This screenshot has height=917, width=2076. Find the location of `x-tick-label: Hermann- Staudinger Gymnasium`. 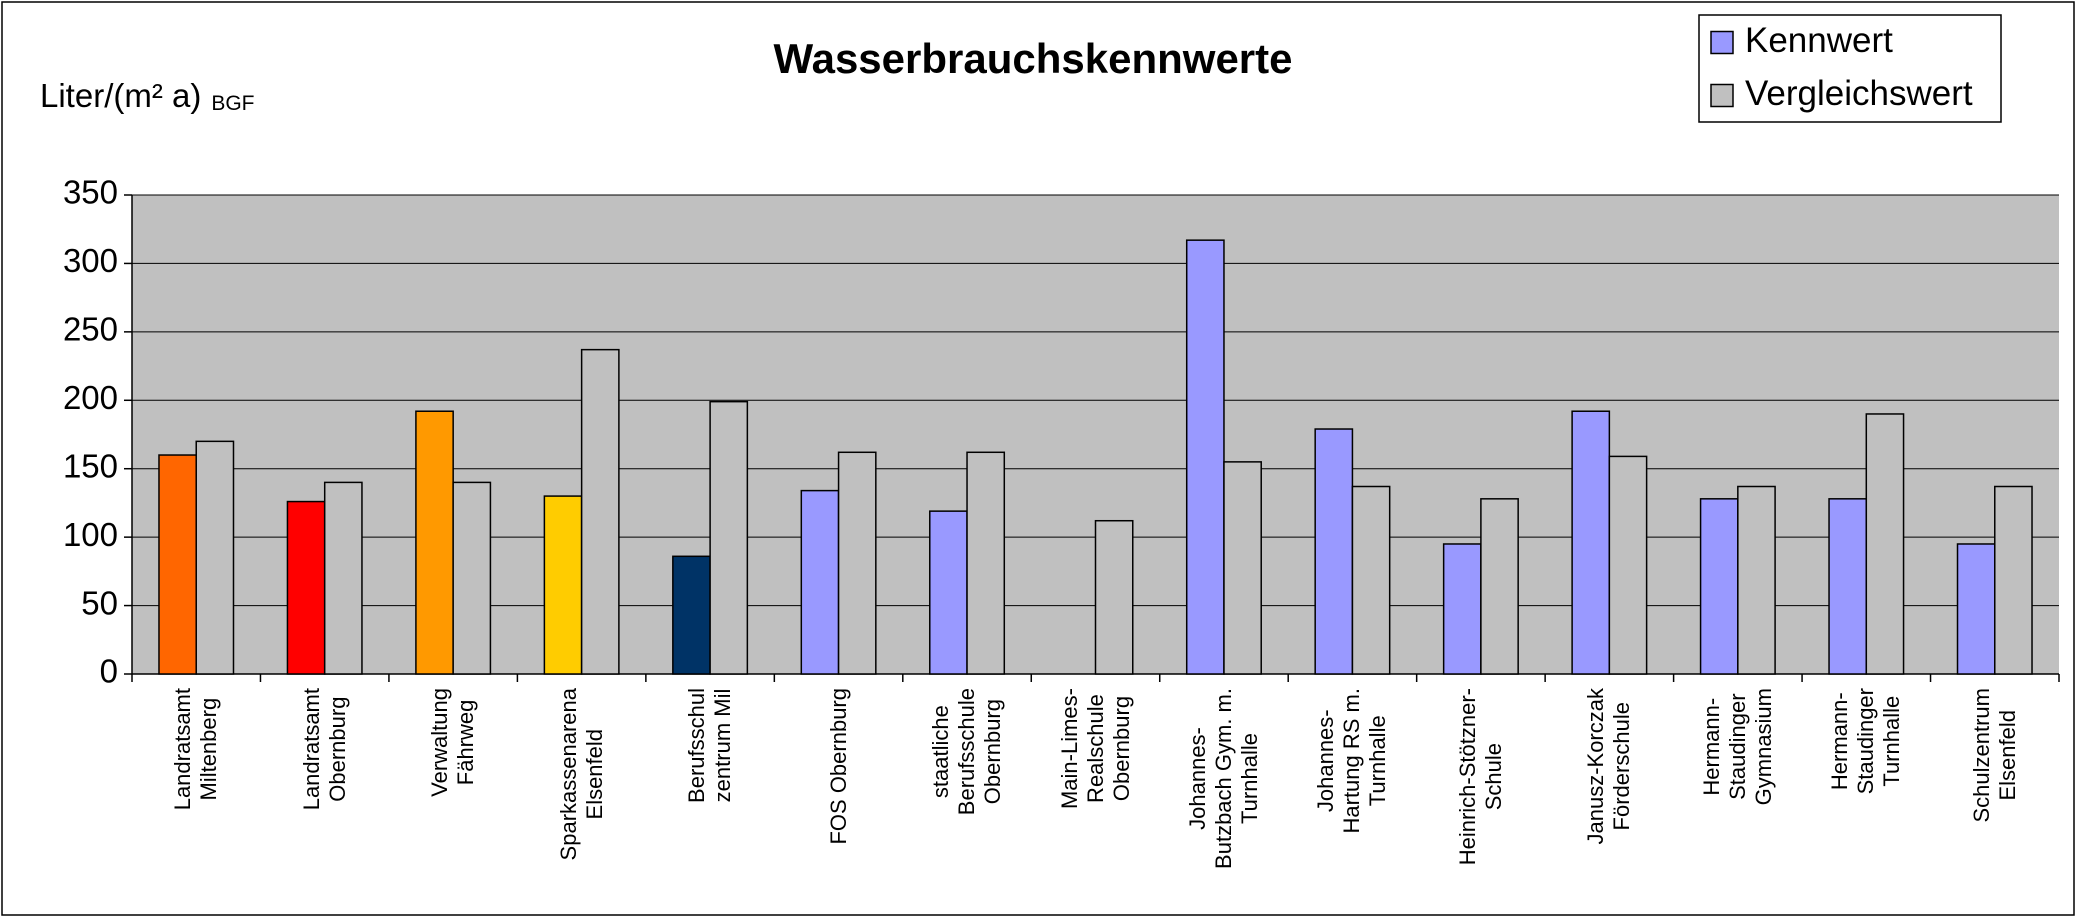

x-tick-label: Hermann- Staudinger Gymnasium is located at coordinates (1737, 747).